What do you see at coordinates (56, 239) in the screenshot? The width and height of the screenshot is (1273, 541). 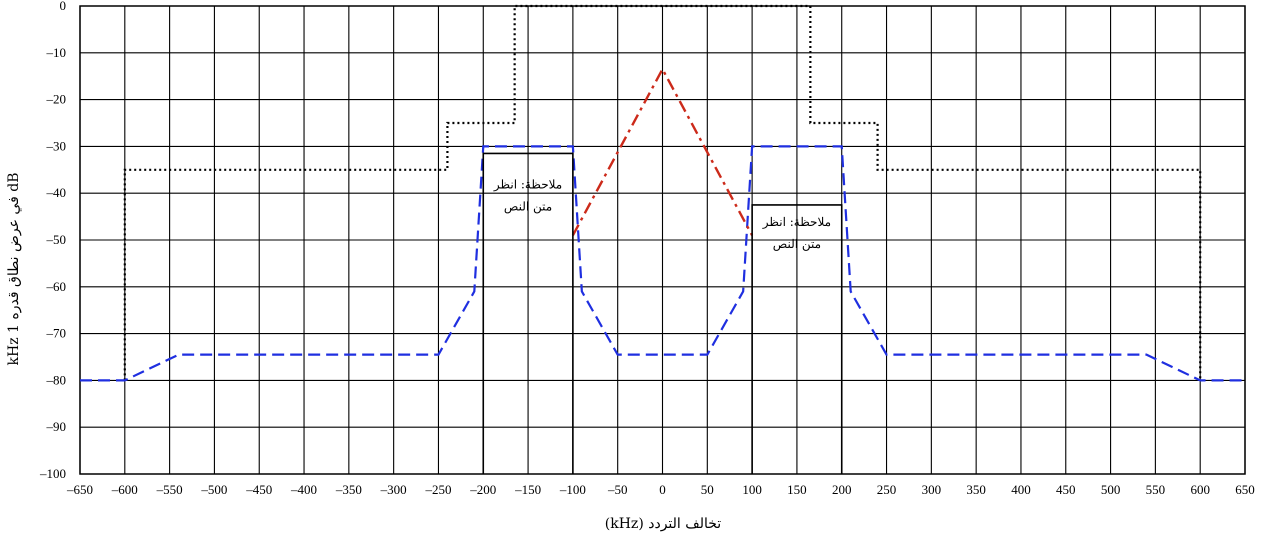 I see `y-tick-label: –50` at bounding box center [56, 239].